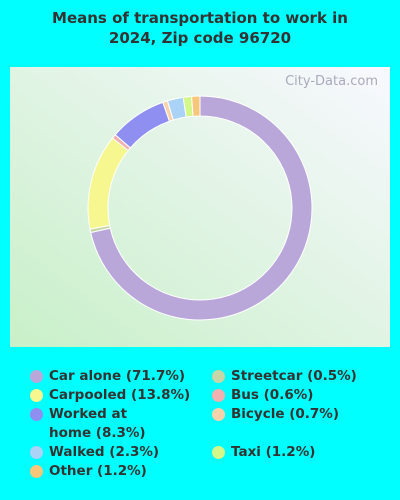 Image resolution: width=400 pixels, height=500 pixels. What do you see at coordinates (196, 106) in the screenshot?
I see `donut-slice` at bounding box center [196, 106].